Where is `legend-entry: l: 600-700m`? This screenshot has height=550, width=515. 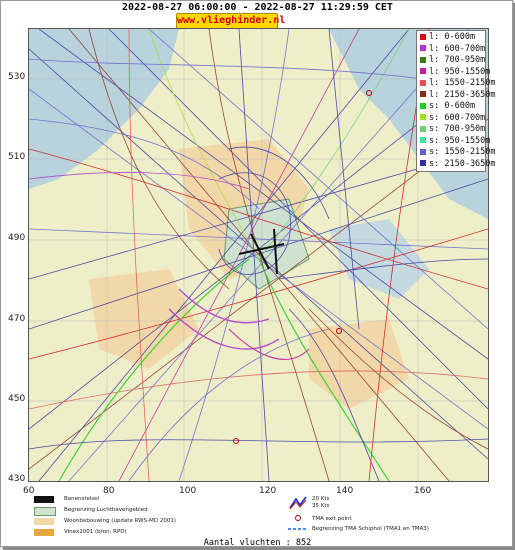 legend-entry: l: 600-700m is located at coordinates (452, 49).